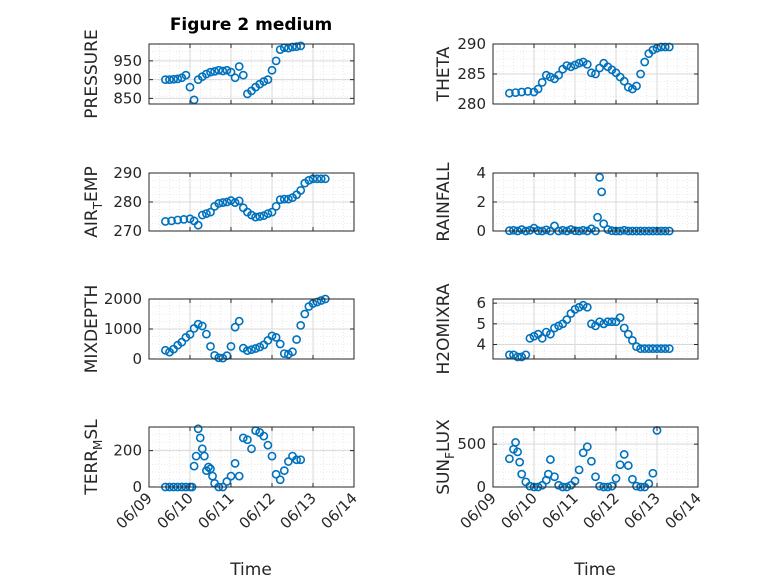 Image resolution: width=778 pixels, height=583 pixels. I want to click on y-axis-label: MIXDEPTH, so click(92, 329).